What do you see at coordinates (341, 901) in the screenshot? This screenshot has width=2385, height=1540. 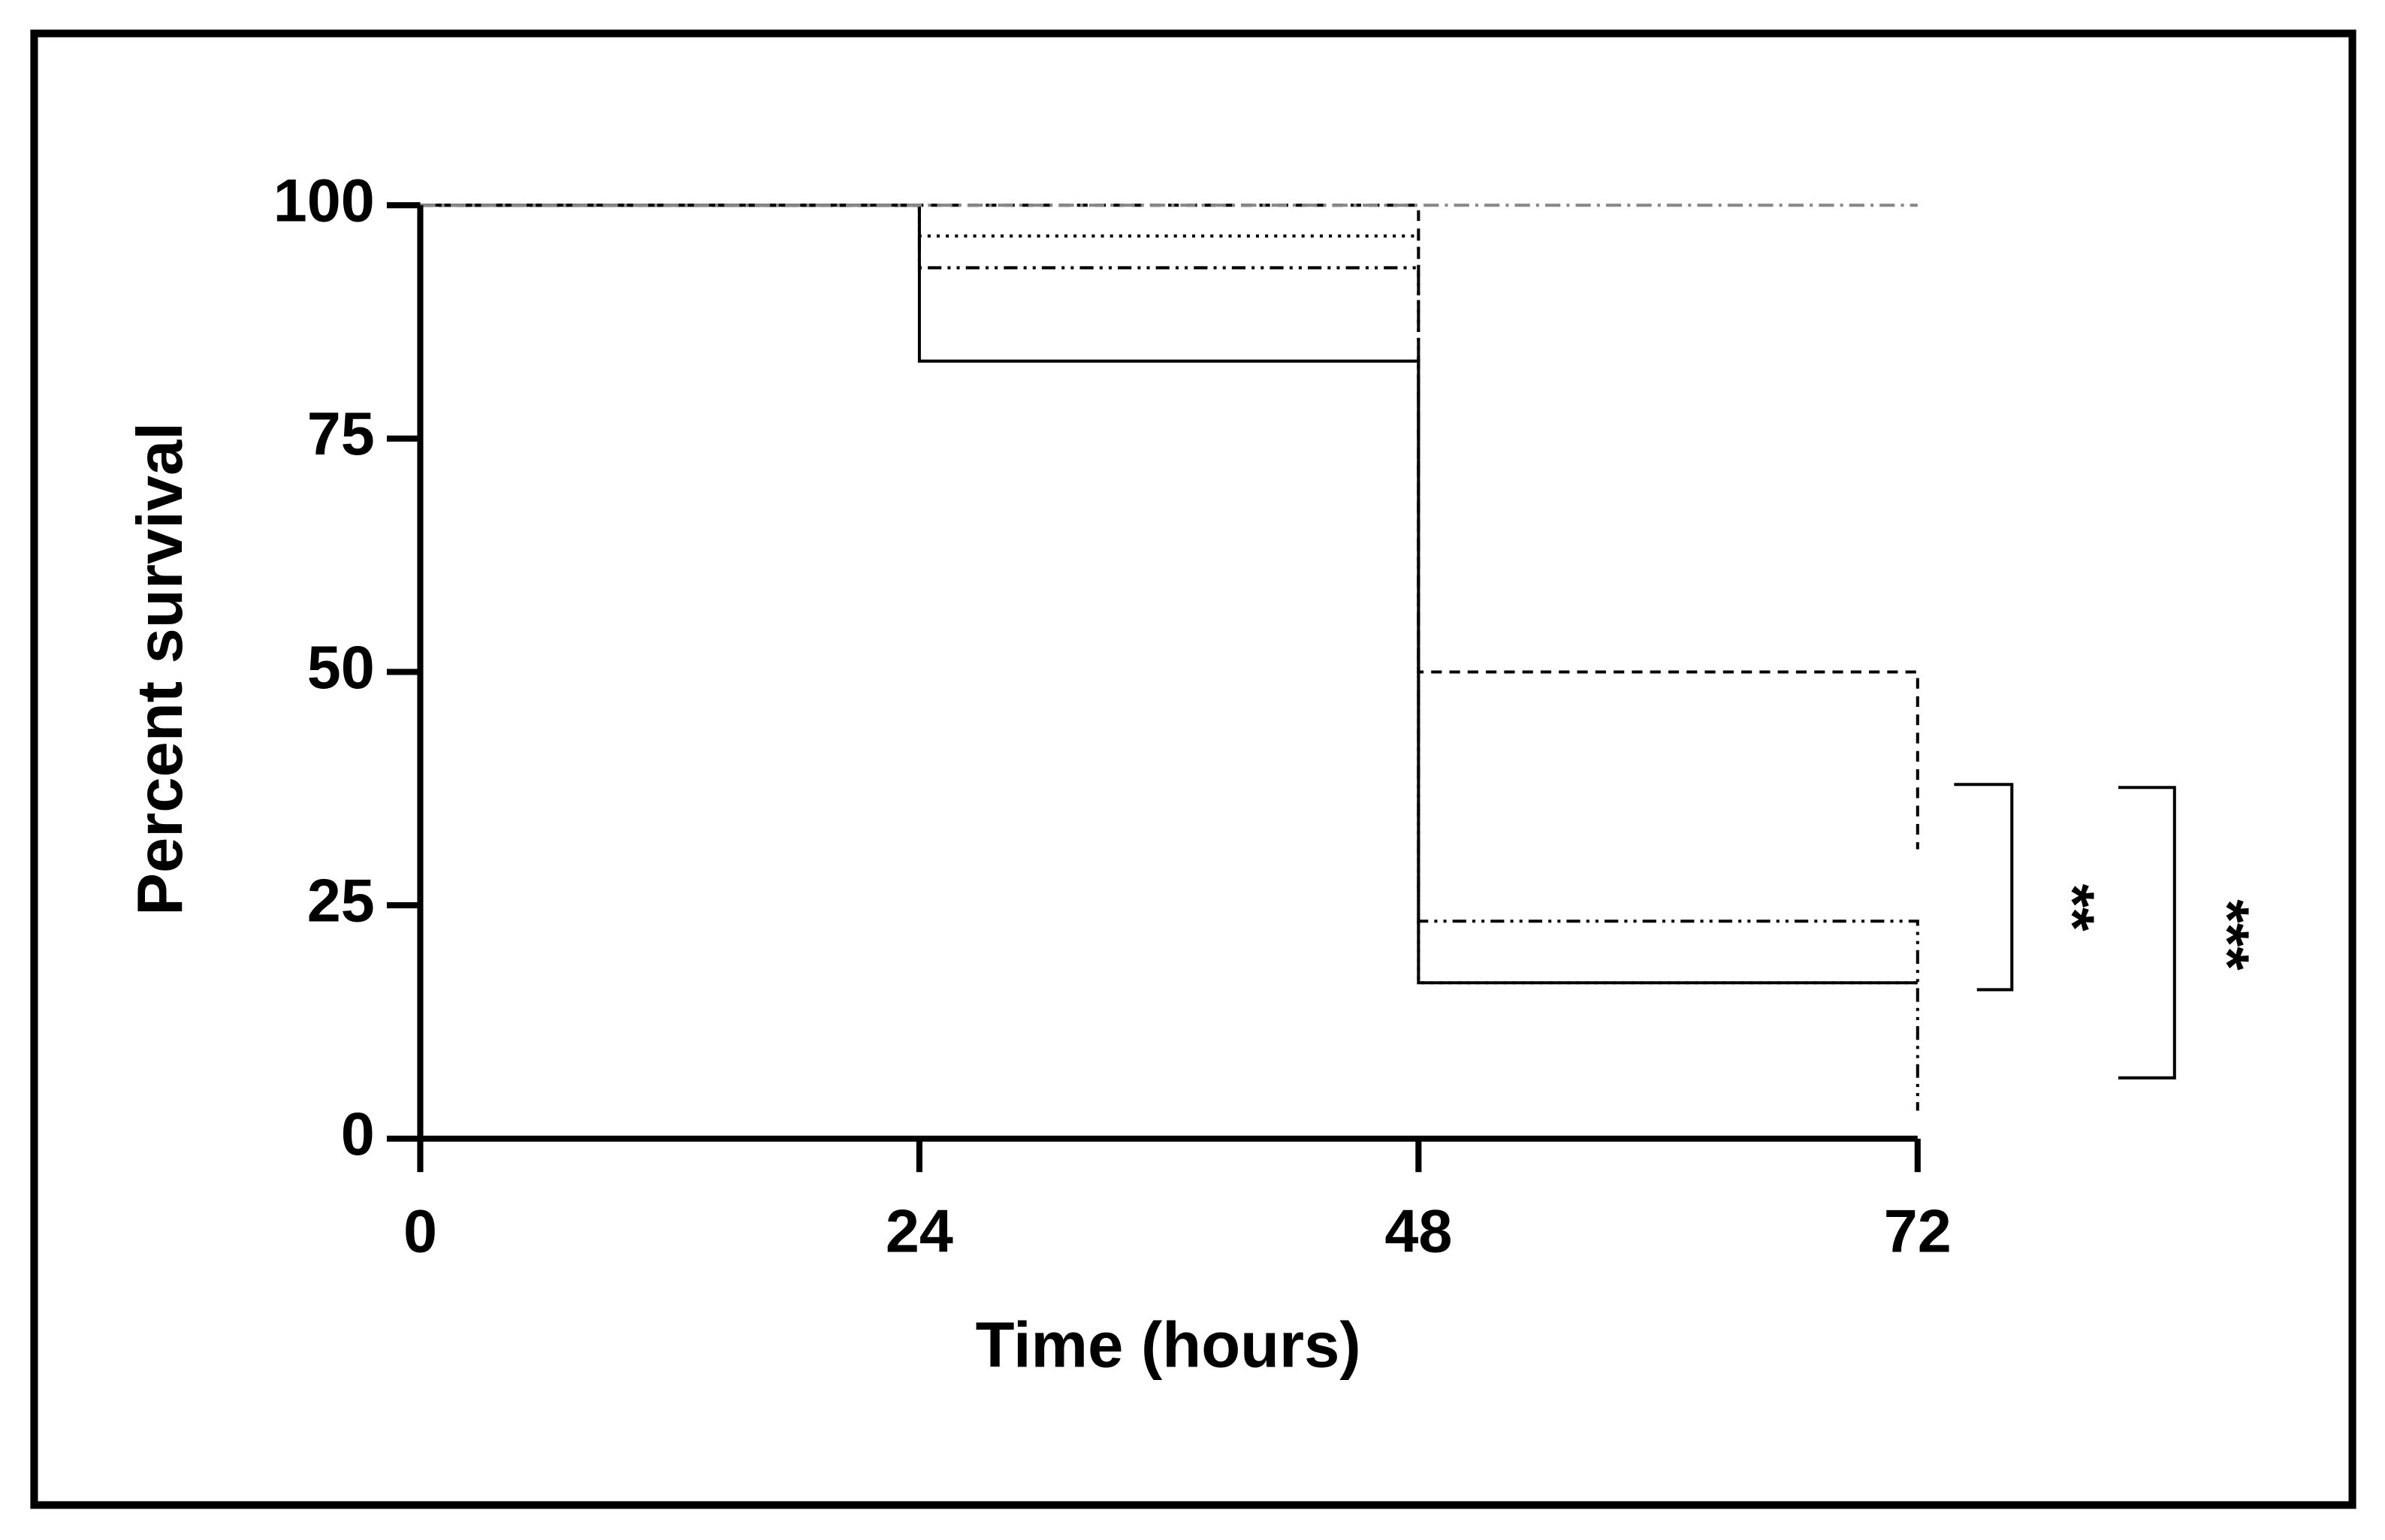 I see `y-tick-label: 25` at bounding box center [341, 901].